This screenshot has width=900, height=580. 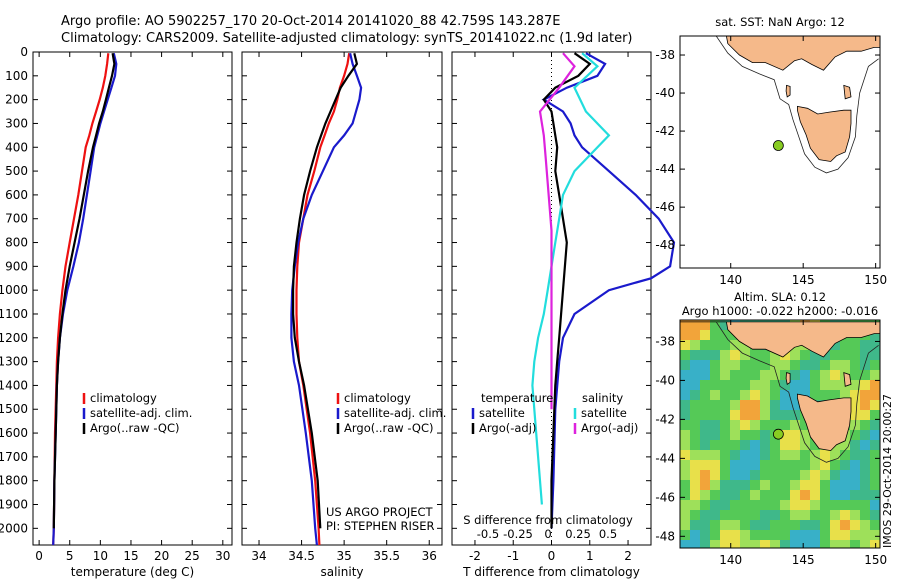 What do you see at coordinates (608, 534) in the screenshot?
I see `salinity-diff-tick-label: 0.5` at bounding box center [608, 534].